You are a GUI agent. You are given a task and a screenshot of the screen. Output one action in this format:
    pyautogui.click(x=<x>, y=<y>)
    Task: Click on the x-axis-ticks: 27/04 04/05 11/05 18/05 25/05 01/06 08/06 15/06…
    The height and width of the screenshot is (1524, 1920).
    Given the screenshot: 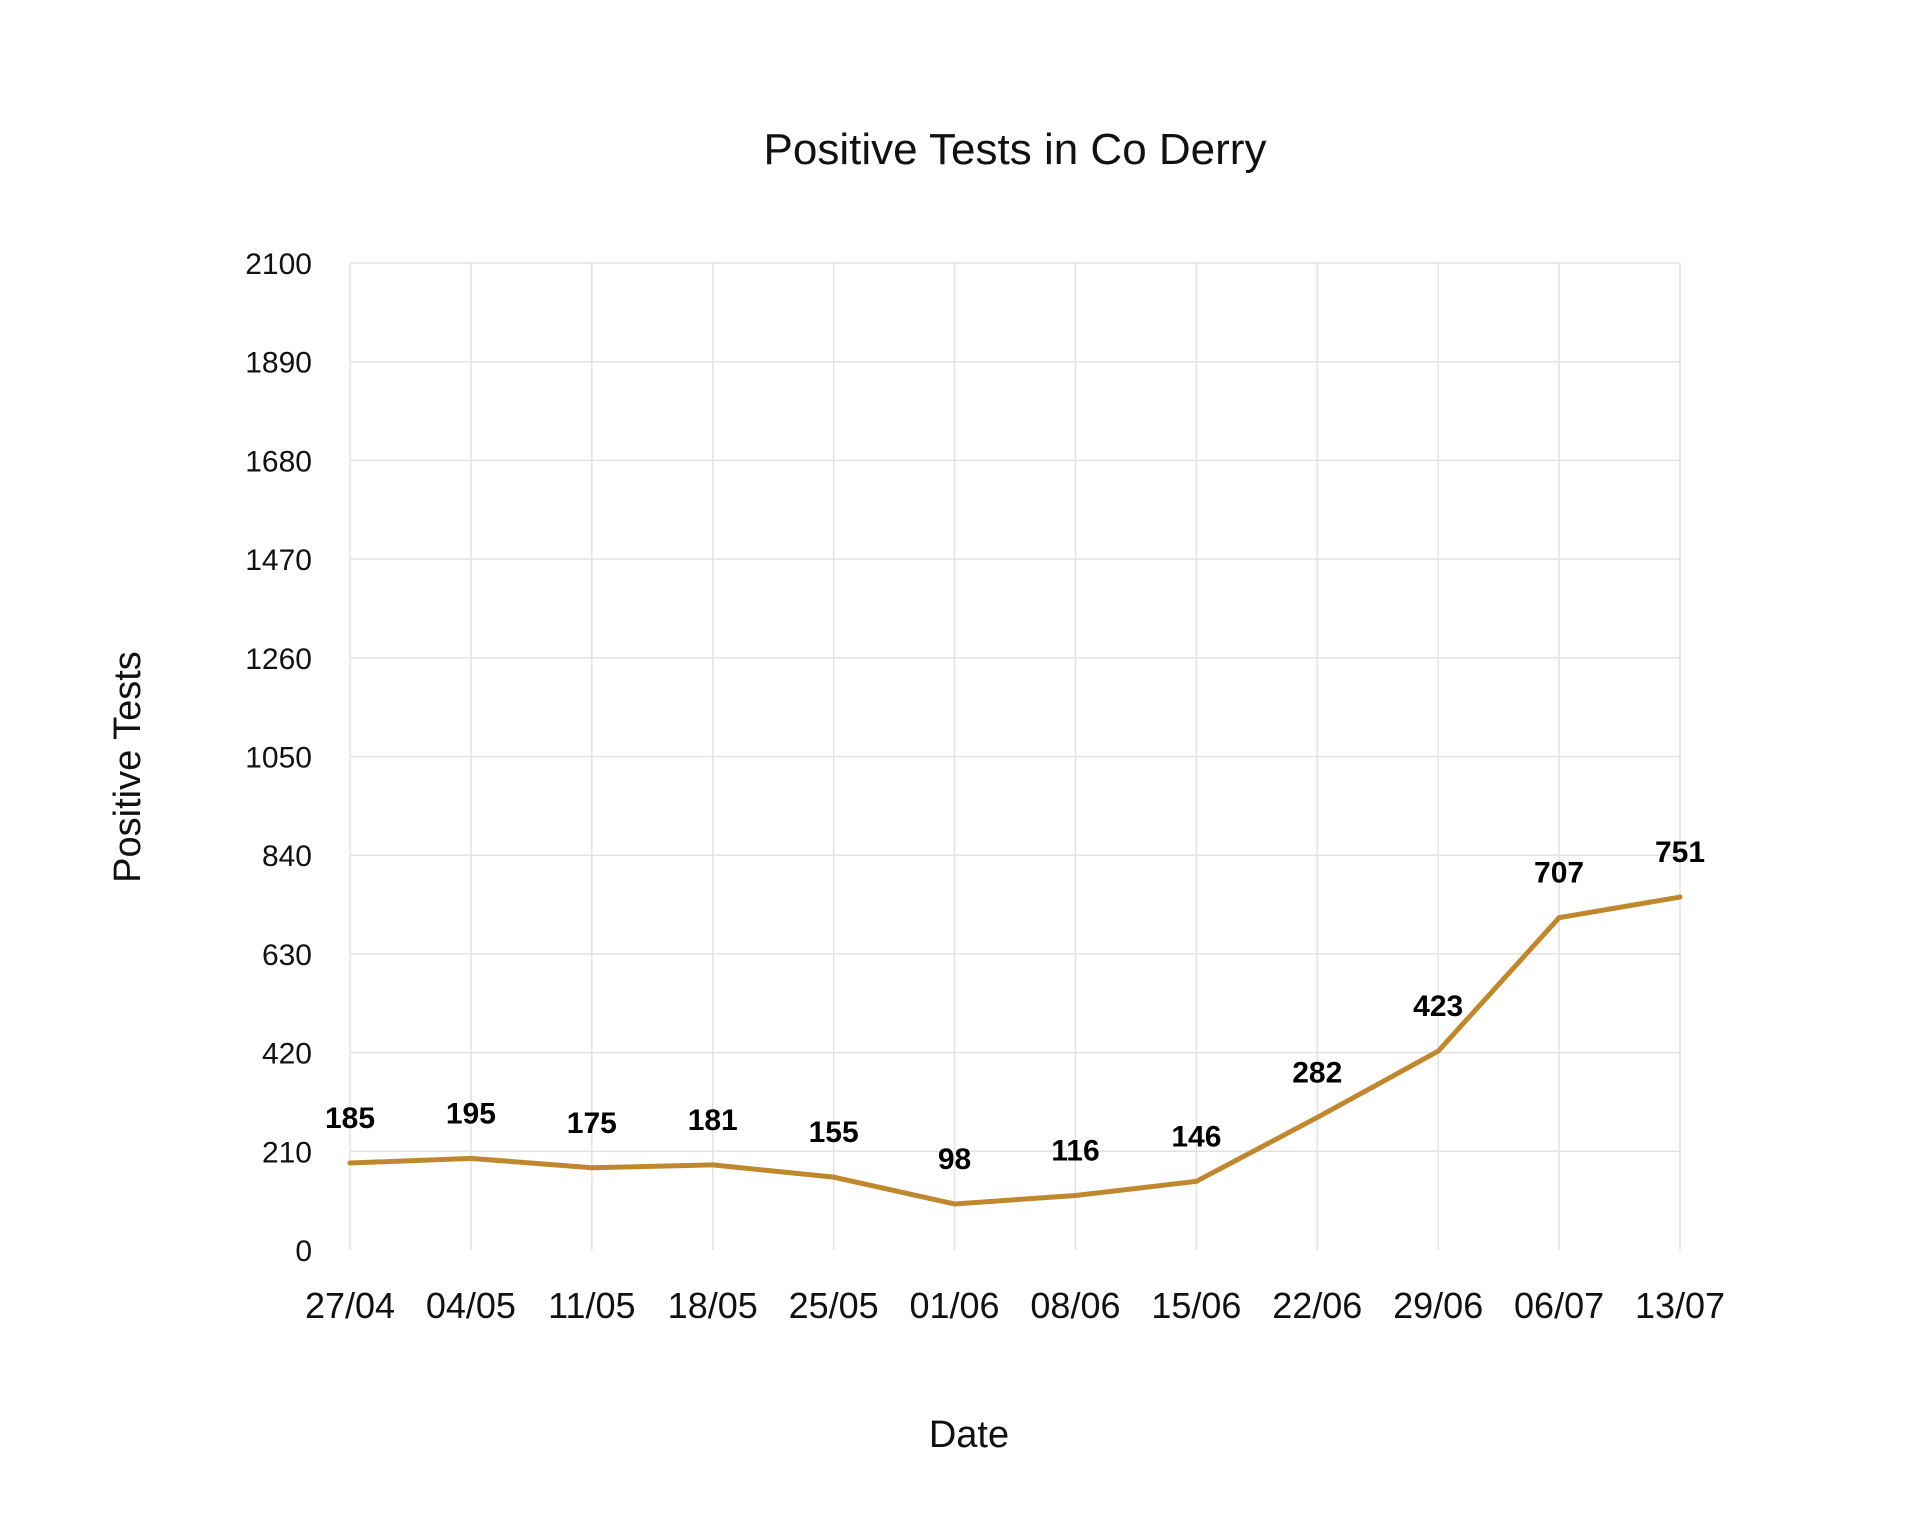 What is the action you would take?
    pyautogui.click(x=1015, y=1305)
    